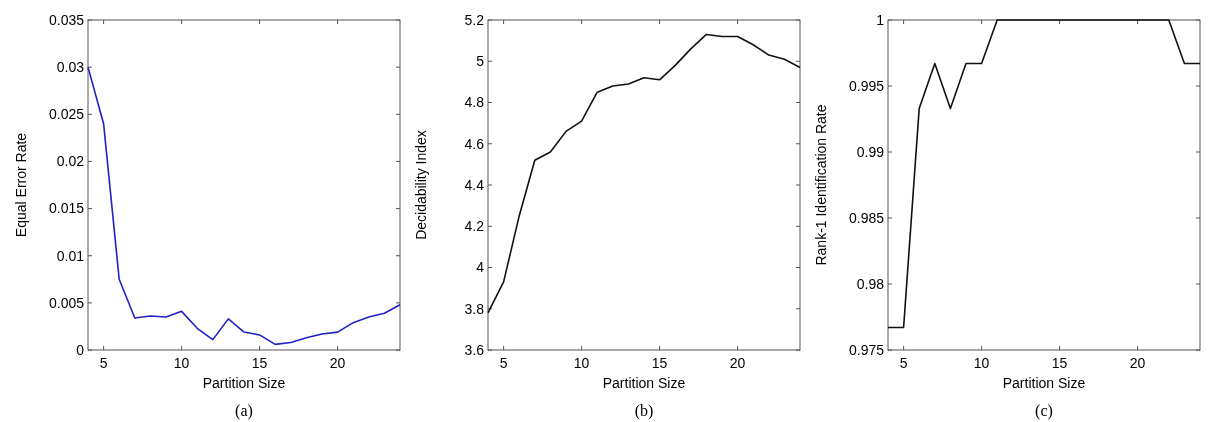 The width and height of the screenshot is (1213, 422). What do you see at coordinates (21, 185) in the screenshot?
I see `y-axis-title: Equal Error Rate` at bounding box center [21, 185].